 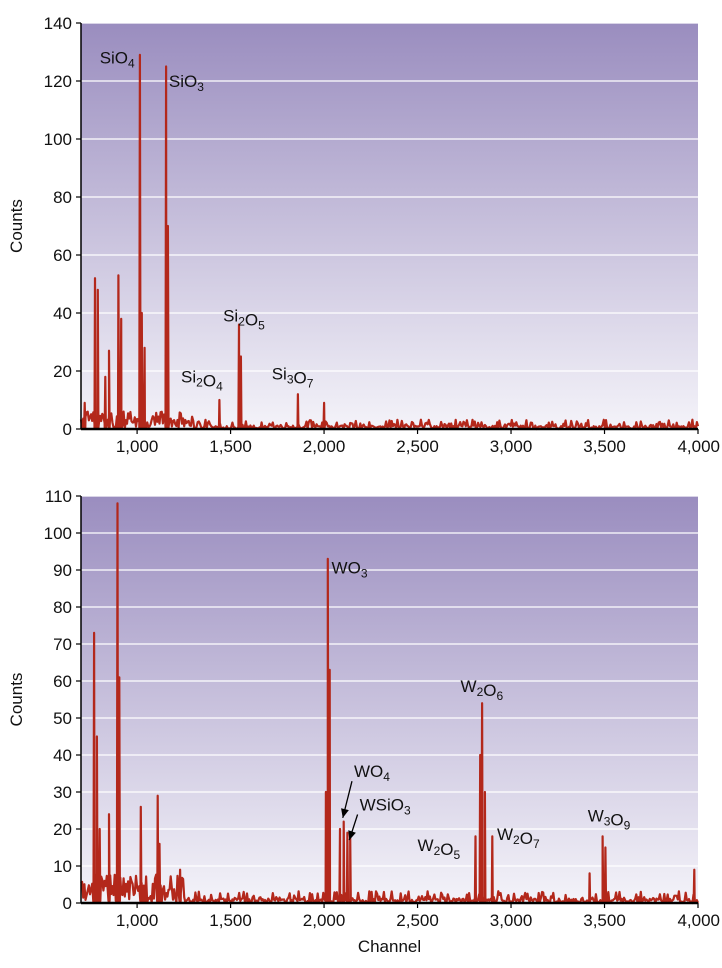 What do you see at coordinates (609, 820) in the screenshot?
I see `peak-annotation: W3O9` at bounding box center [609, 820].